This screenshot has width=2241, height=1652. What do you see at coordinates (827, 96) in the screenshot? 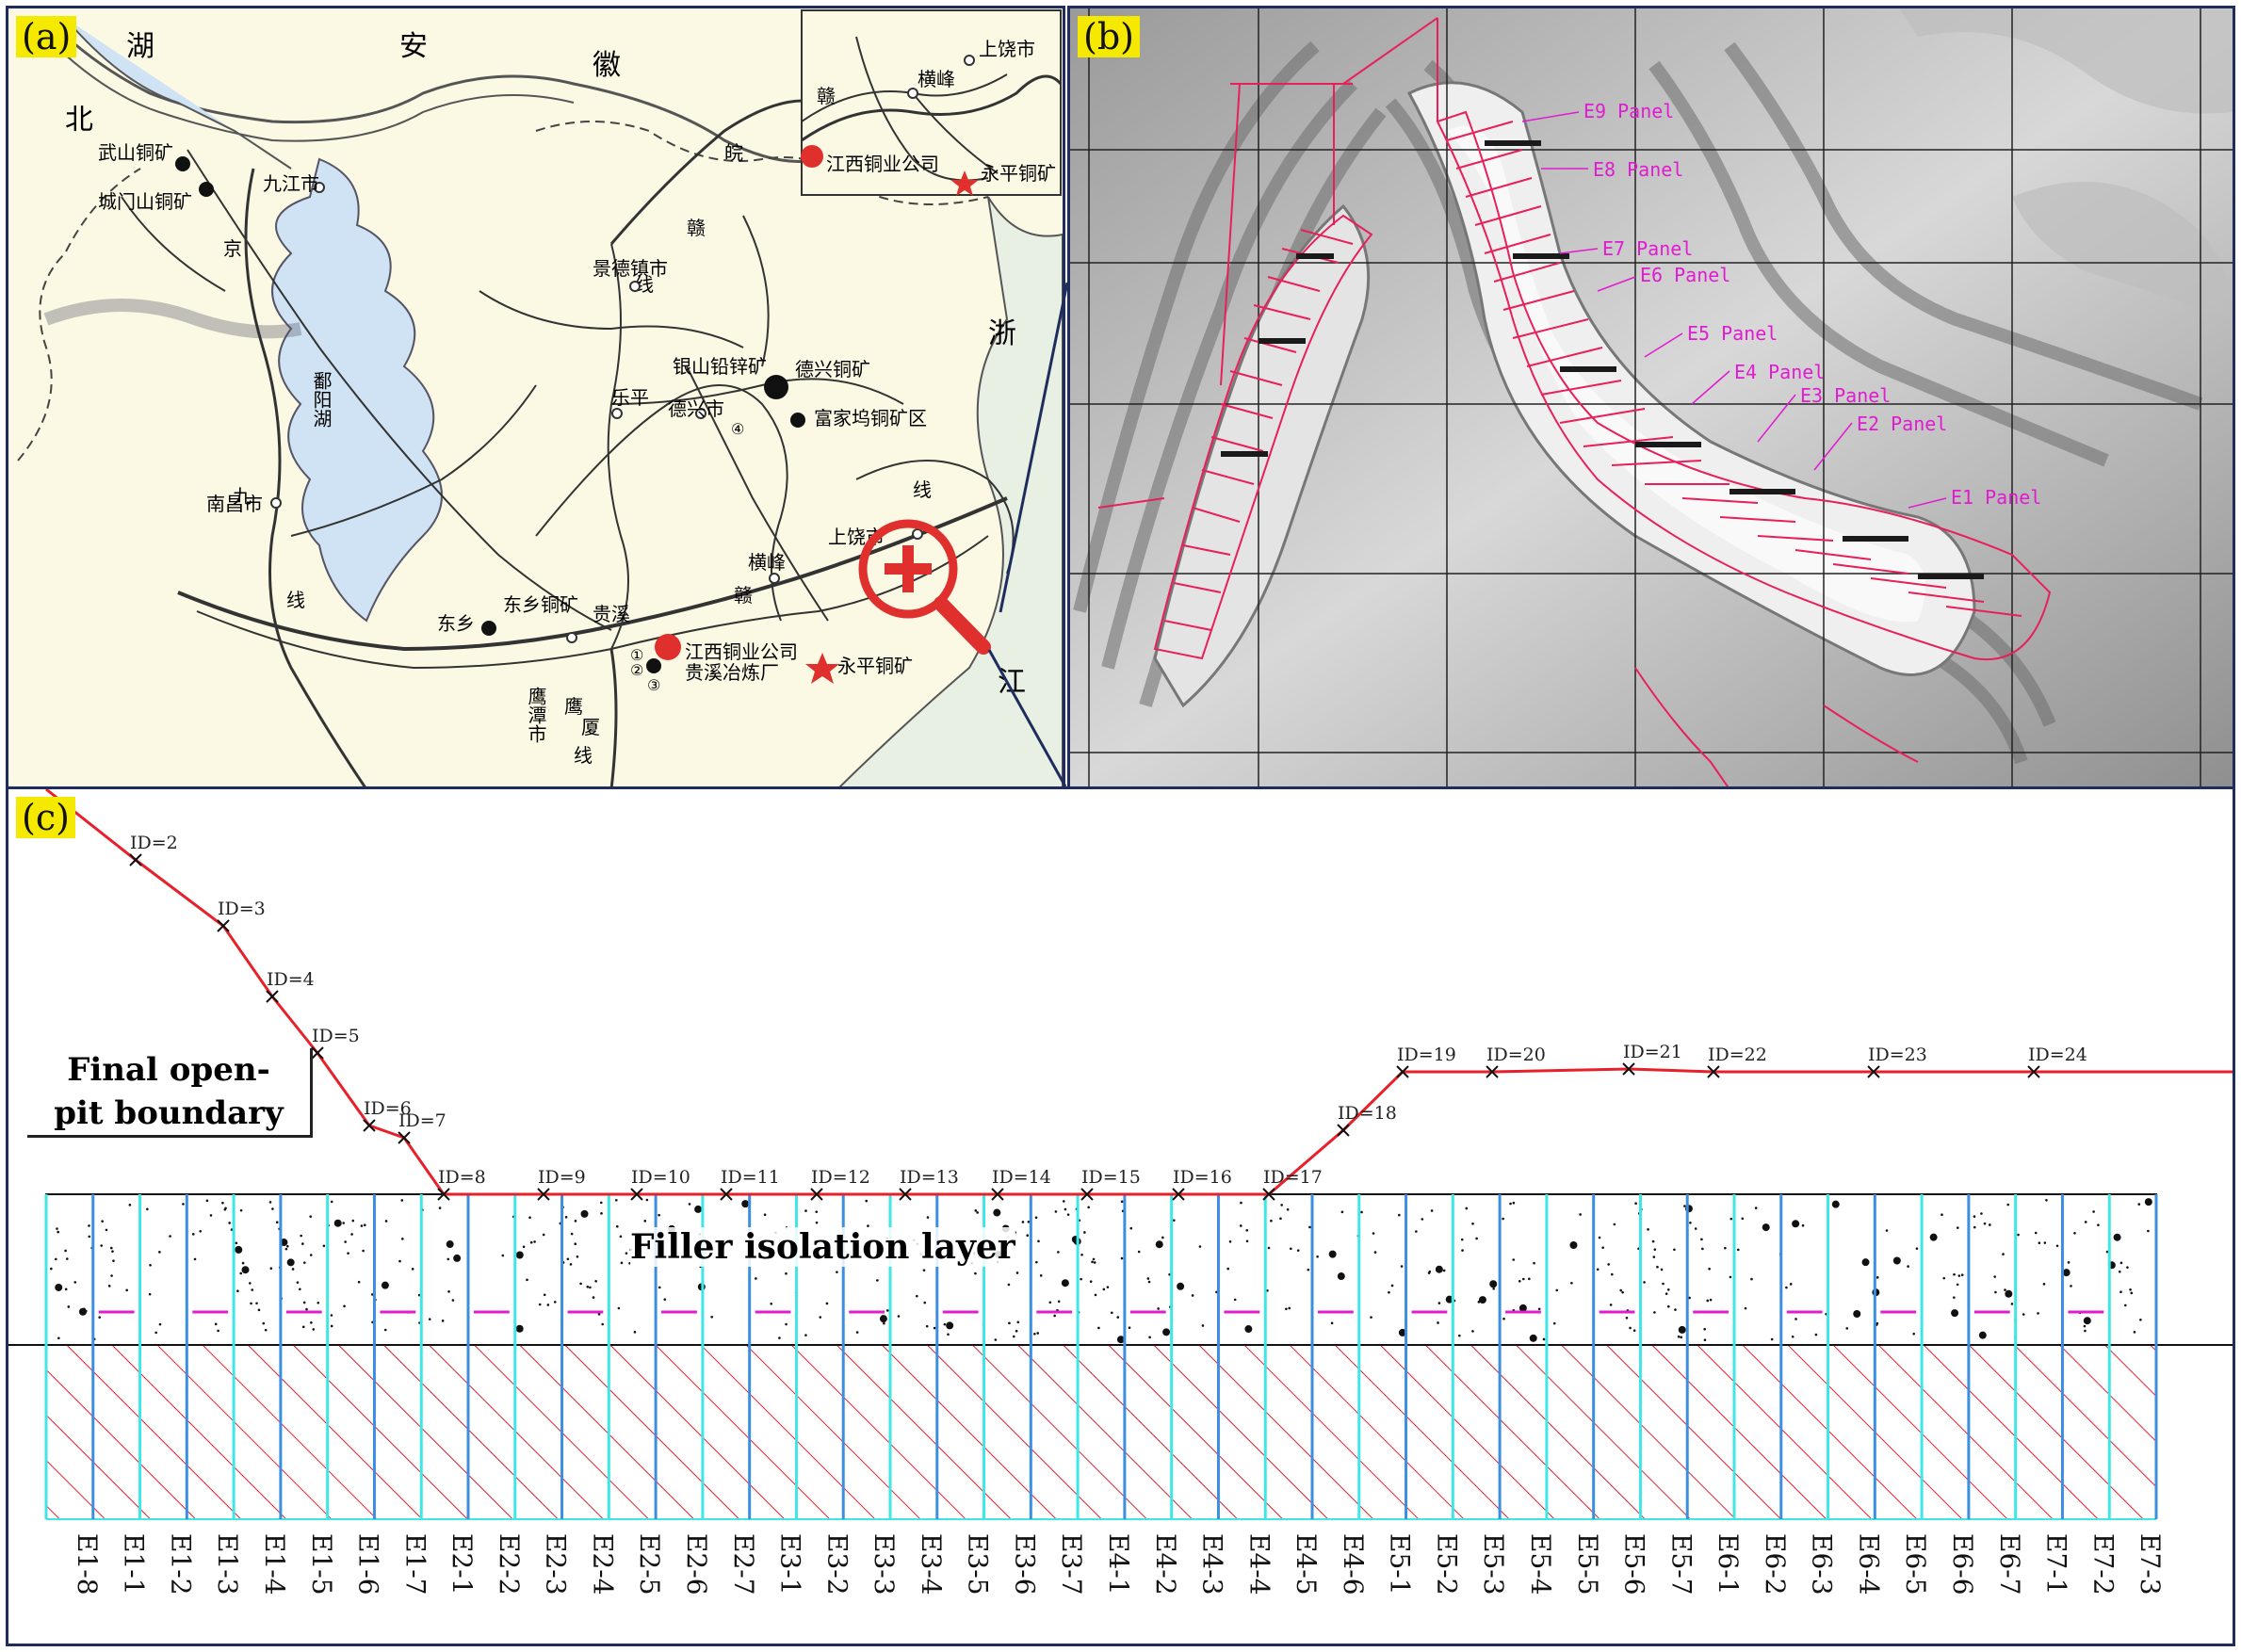
I see `inset-rail-label: 赣` at bounding box center [827, 96].